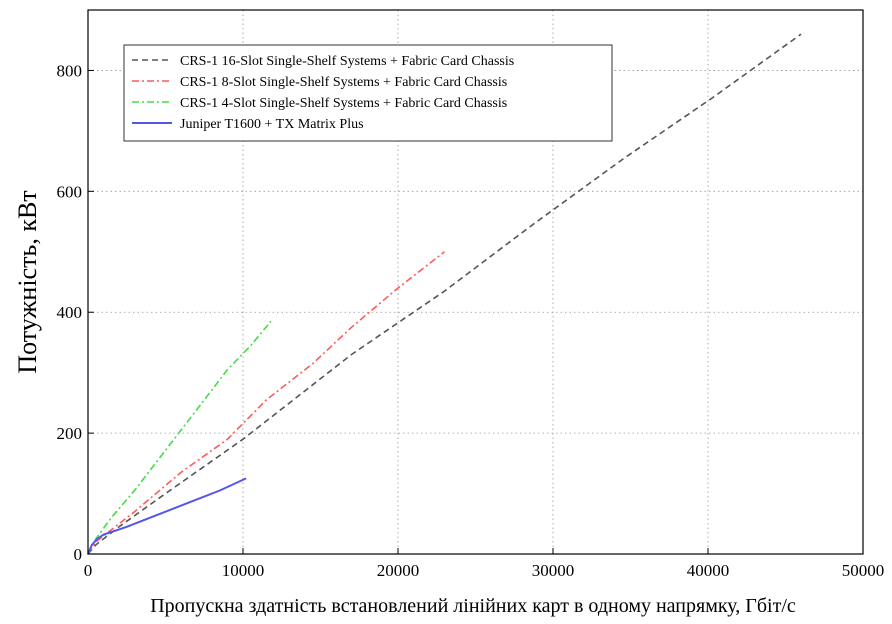  I want to click on x-tick-label: 10000, so click(243, 570).